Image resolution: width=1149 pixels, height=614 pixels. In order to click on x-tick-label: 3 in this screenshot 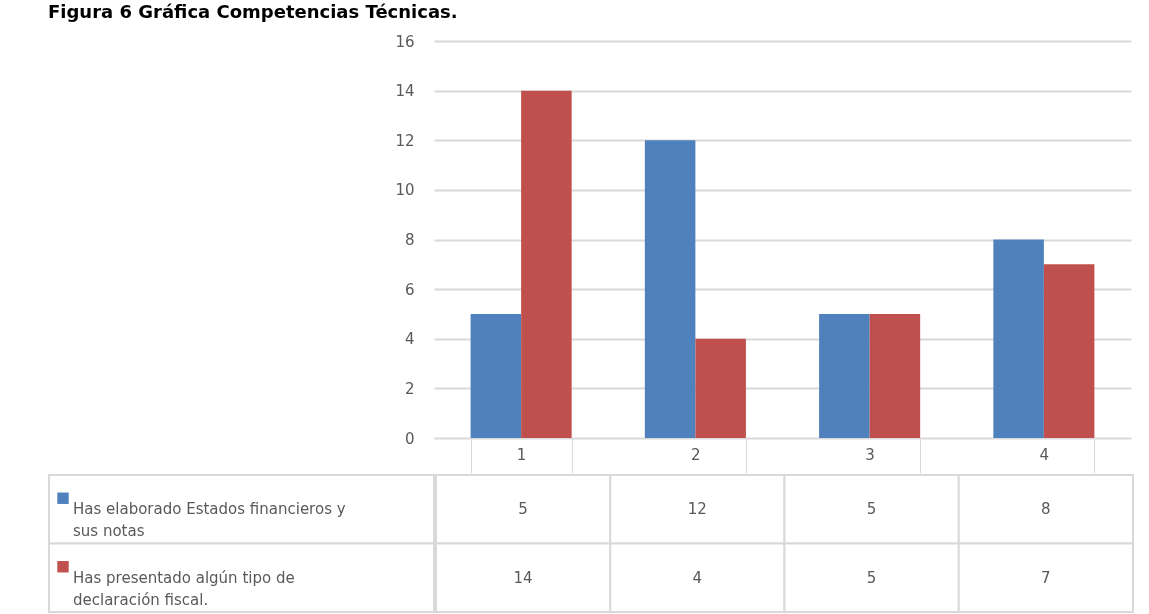, I will do `click(870, 454)`.